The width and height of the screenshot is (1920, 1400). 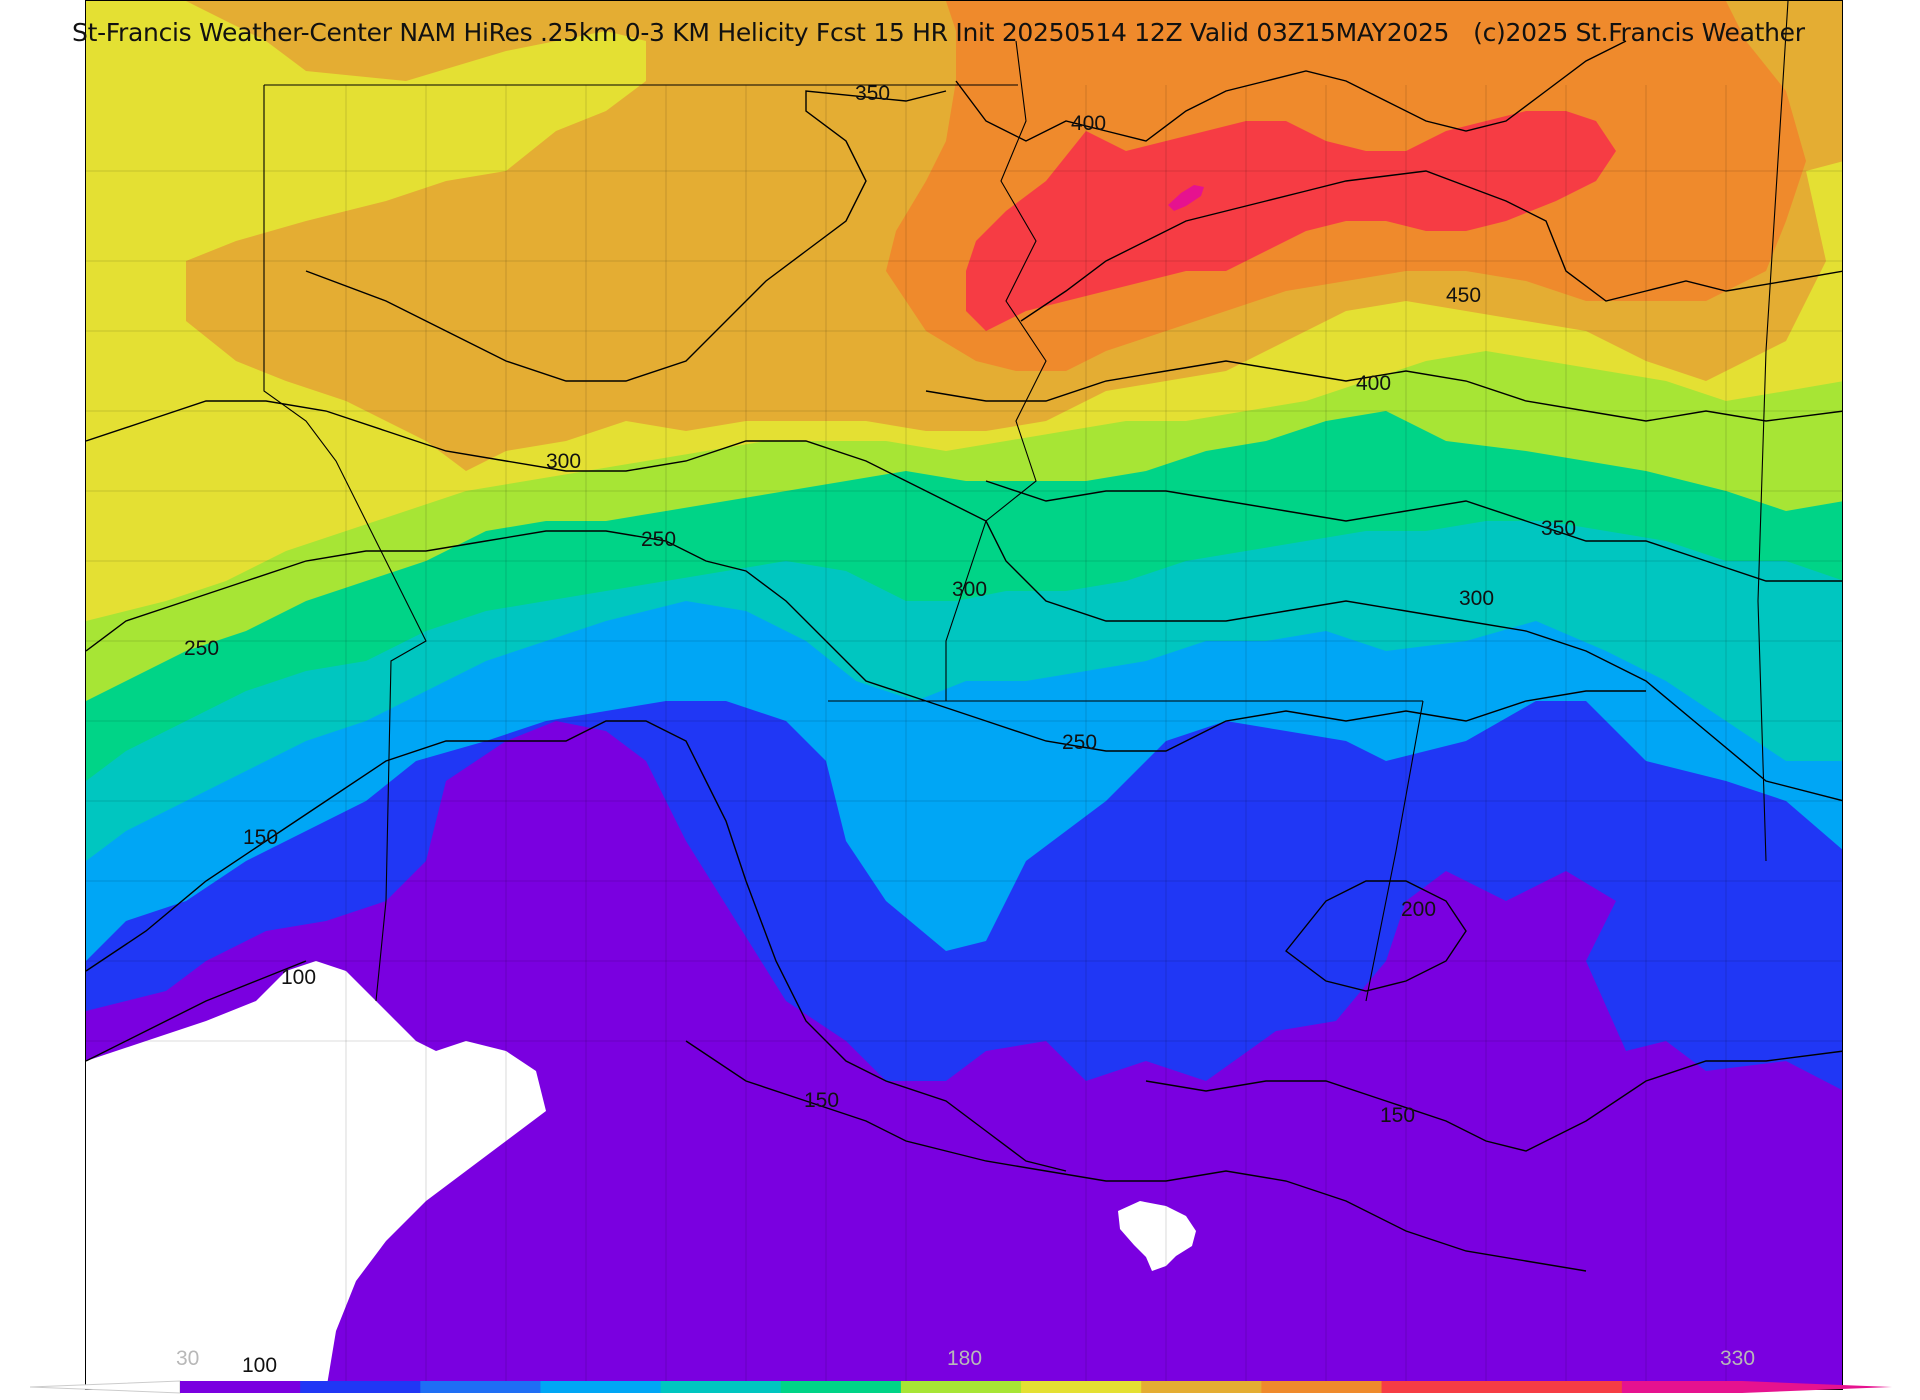 What do you see at coordinates (1418, 909) in the screenshot?
I see `contour-label: 200` at bounding box center [1418, 909].